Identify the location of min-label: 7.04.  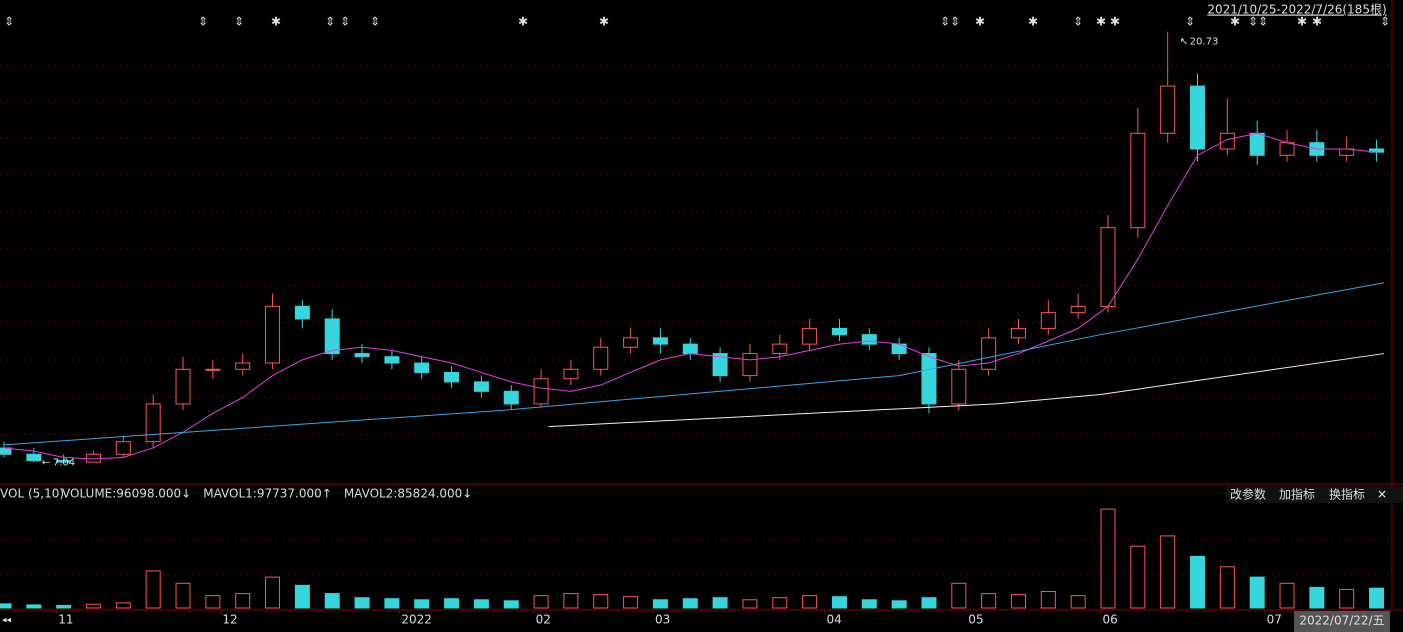
(64, 462).